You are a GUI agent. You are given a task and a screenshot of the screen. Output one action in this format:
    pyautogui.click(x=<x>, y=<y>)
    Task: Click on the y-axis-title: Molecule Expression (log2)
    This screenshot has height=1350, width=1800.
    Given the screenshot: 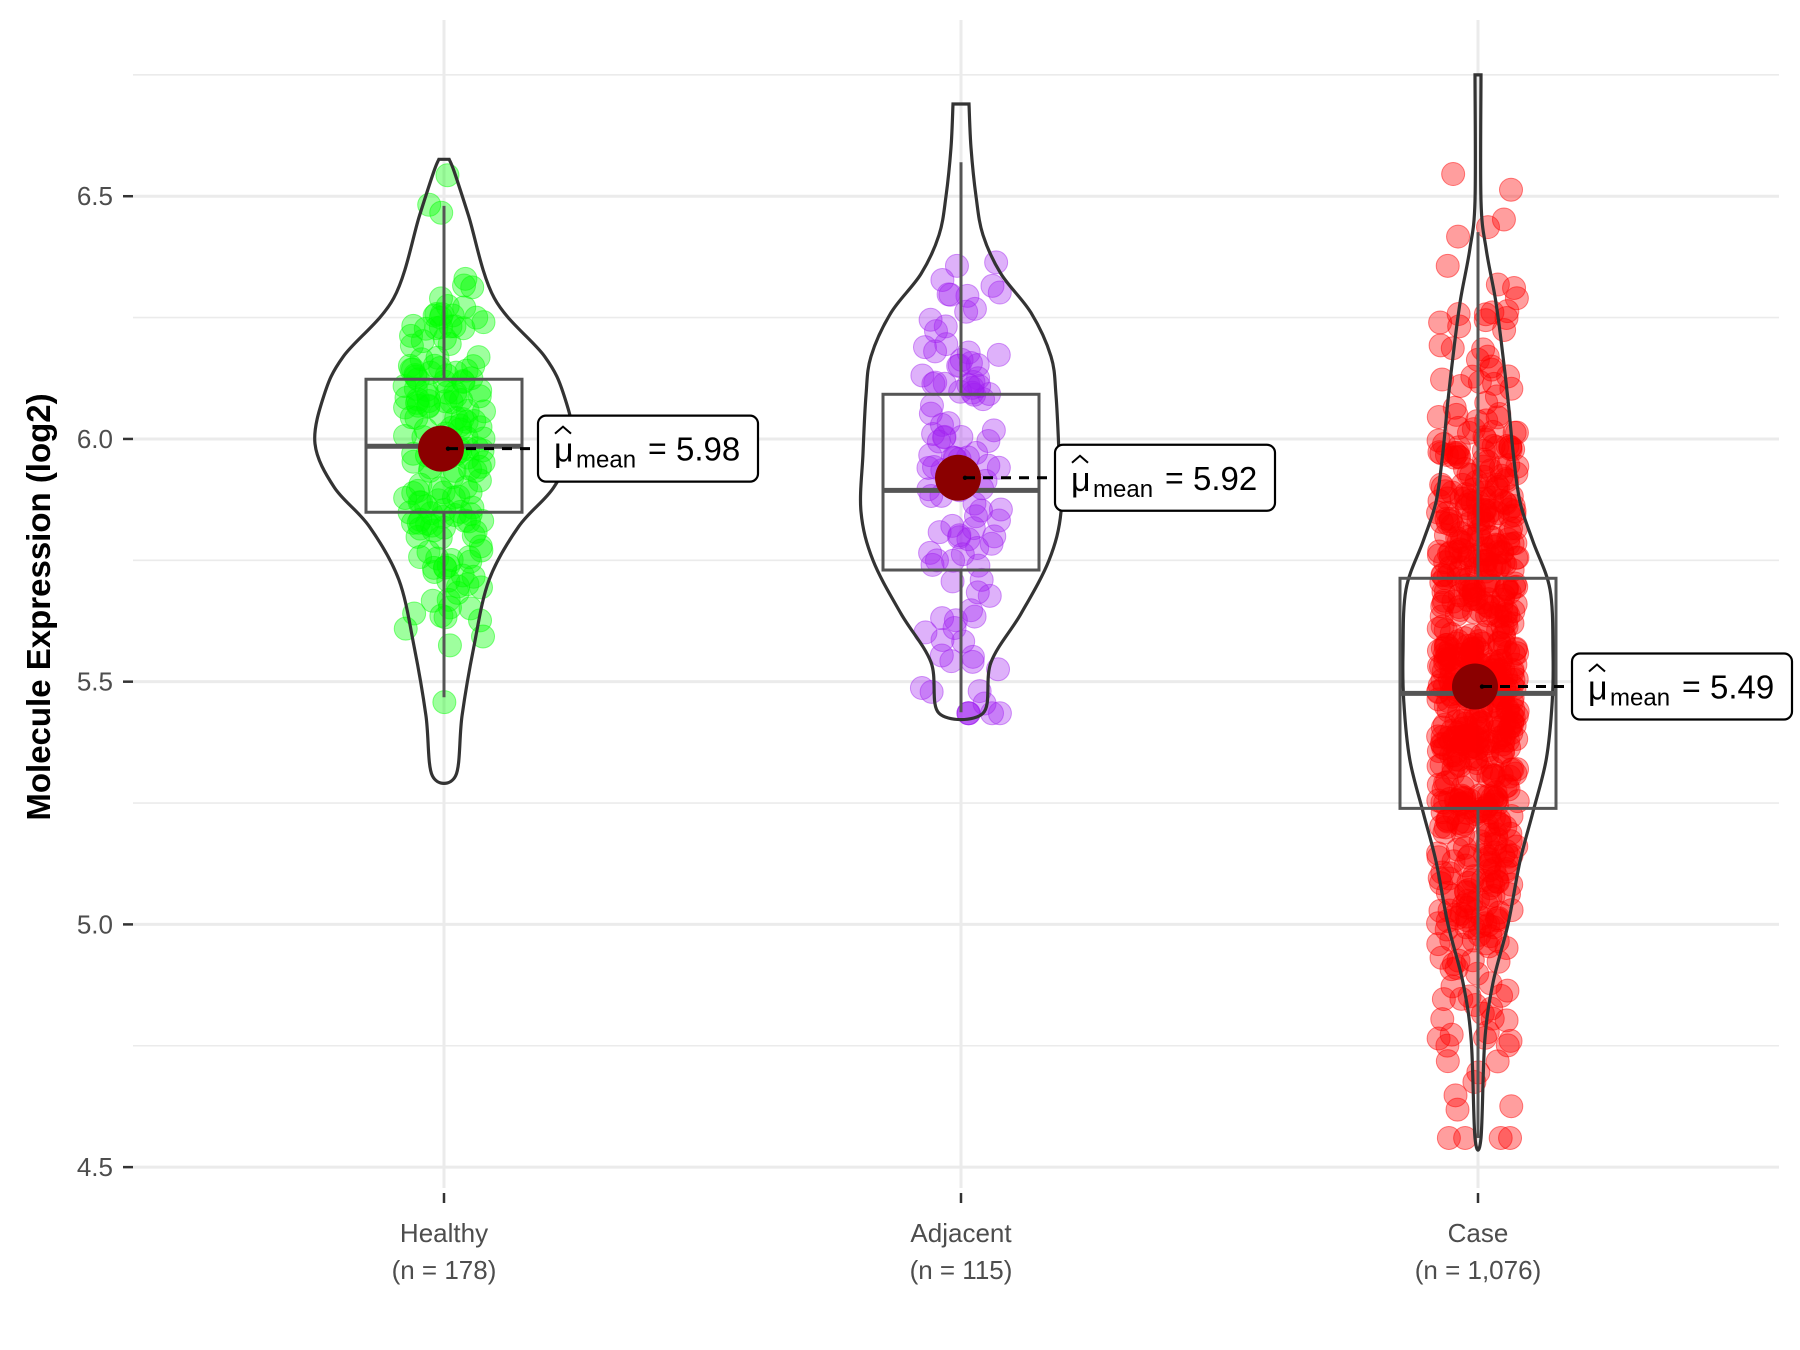 What is the action you would take?
    pyautogui.click(x=38, y=606)
    